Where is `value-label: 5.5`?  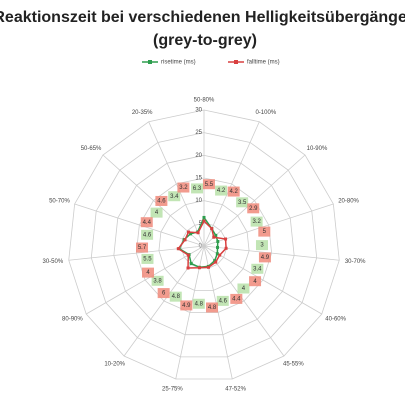 value-label: 5.5 is located at coordinates (209, 185).